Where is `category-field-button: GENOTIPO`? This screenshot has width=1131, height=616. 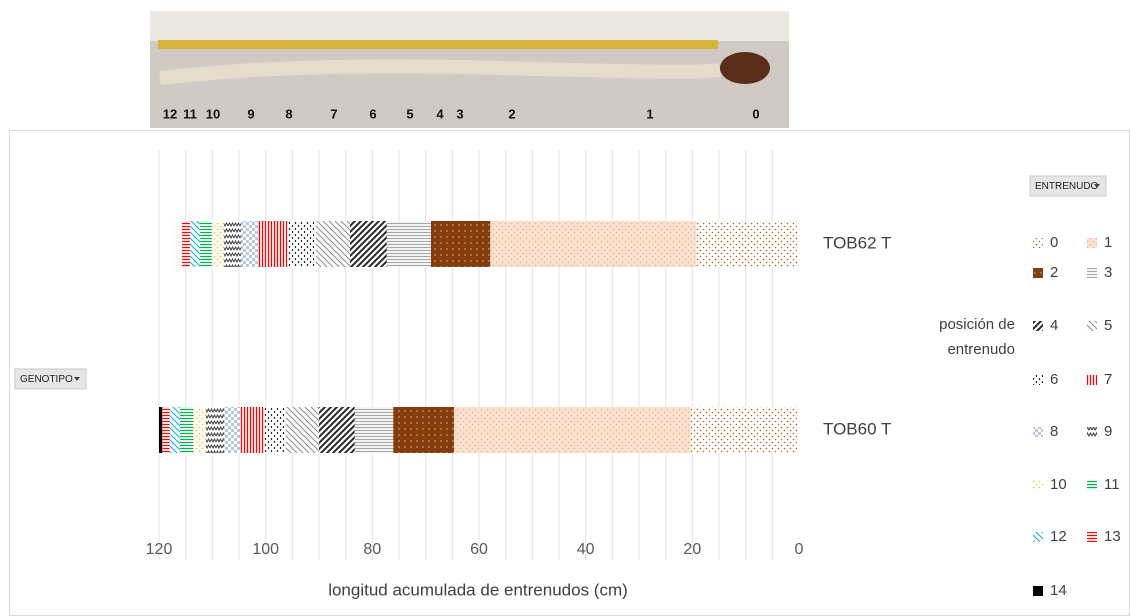
category-field-button: GENOTIPO is located at coordinates (50, 379).